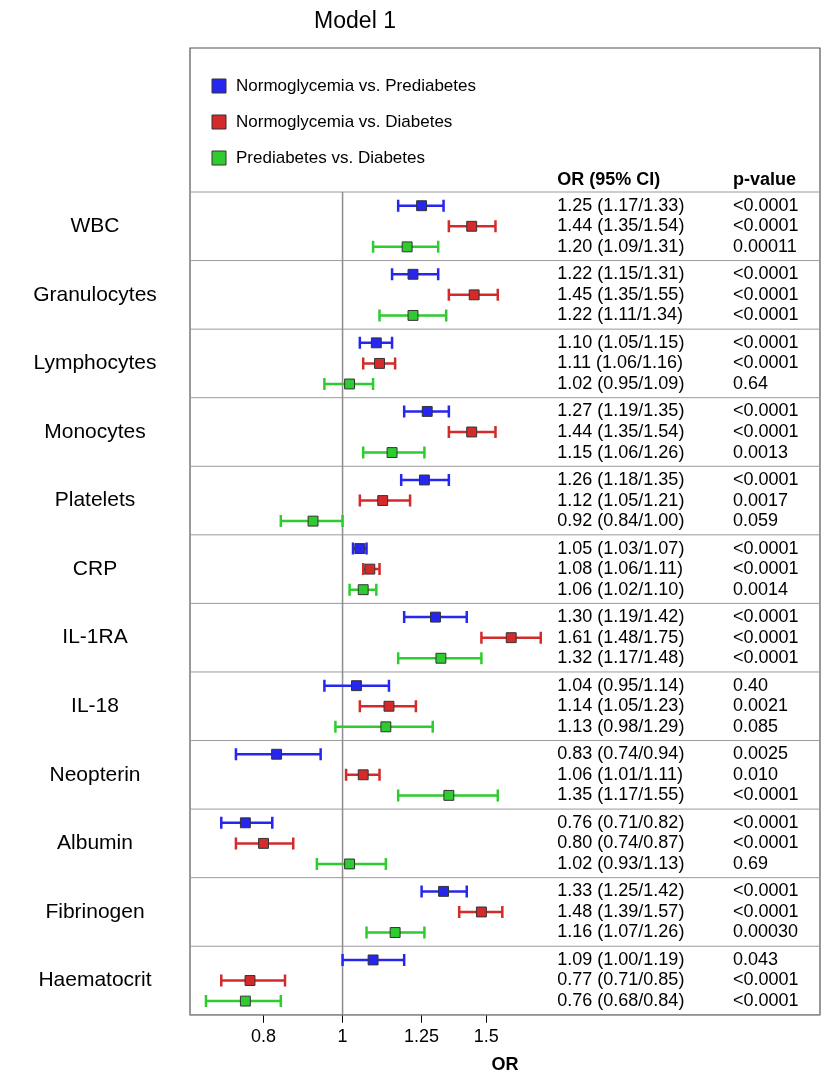  What do you see at coordinates (678, 568) in the screenshot?
I see `text: 1.08 (1.06/1.11) <0.0001` at bounding box center [678, 568].